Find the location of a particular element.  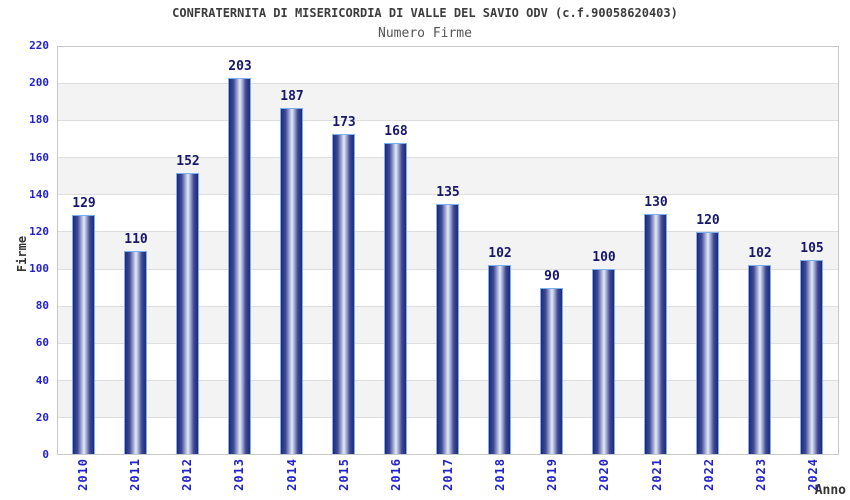

bar-value-label: 105 is located at coordinates (812, 248).